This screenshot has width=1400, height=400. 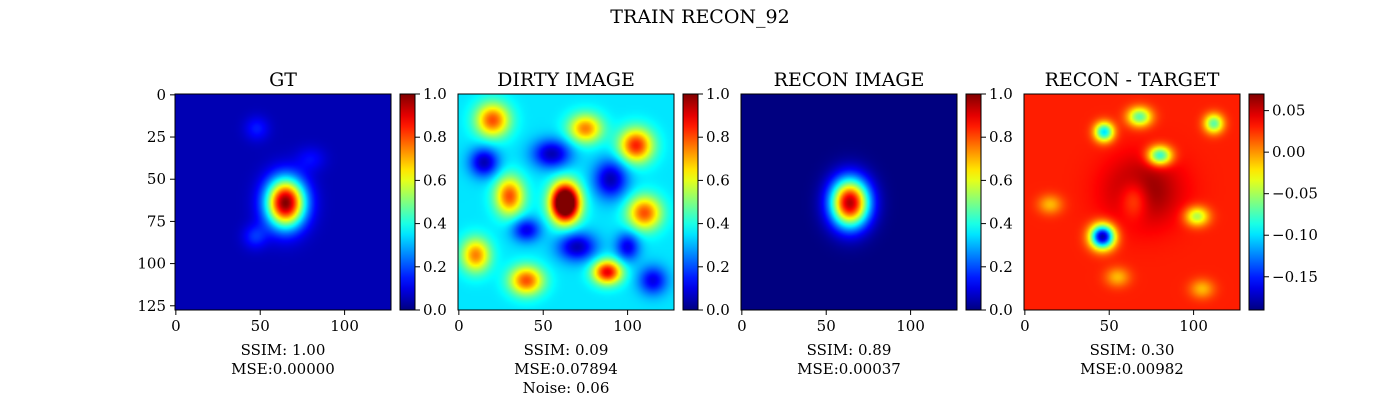 What do you see at coordinates (1295, 277) in the screenshot?
I see `colorbar-tick-label: −0.15` at bounding box center [1295, 277].